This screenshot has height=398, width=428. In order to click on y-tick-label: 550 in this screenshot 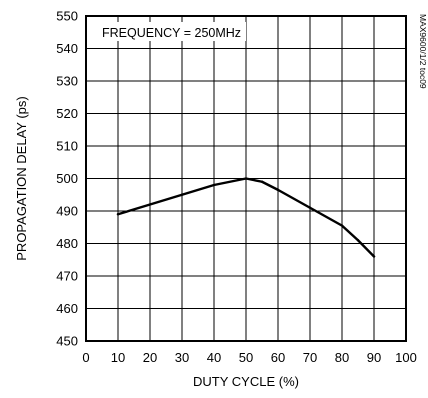, I will do `click(67, 16)`.